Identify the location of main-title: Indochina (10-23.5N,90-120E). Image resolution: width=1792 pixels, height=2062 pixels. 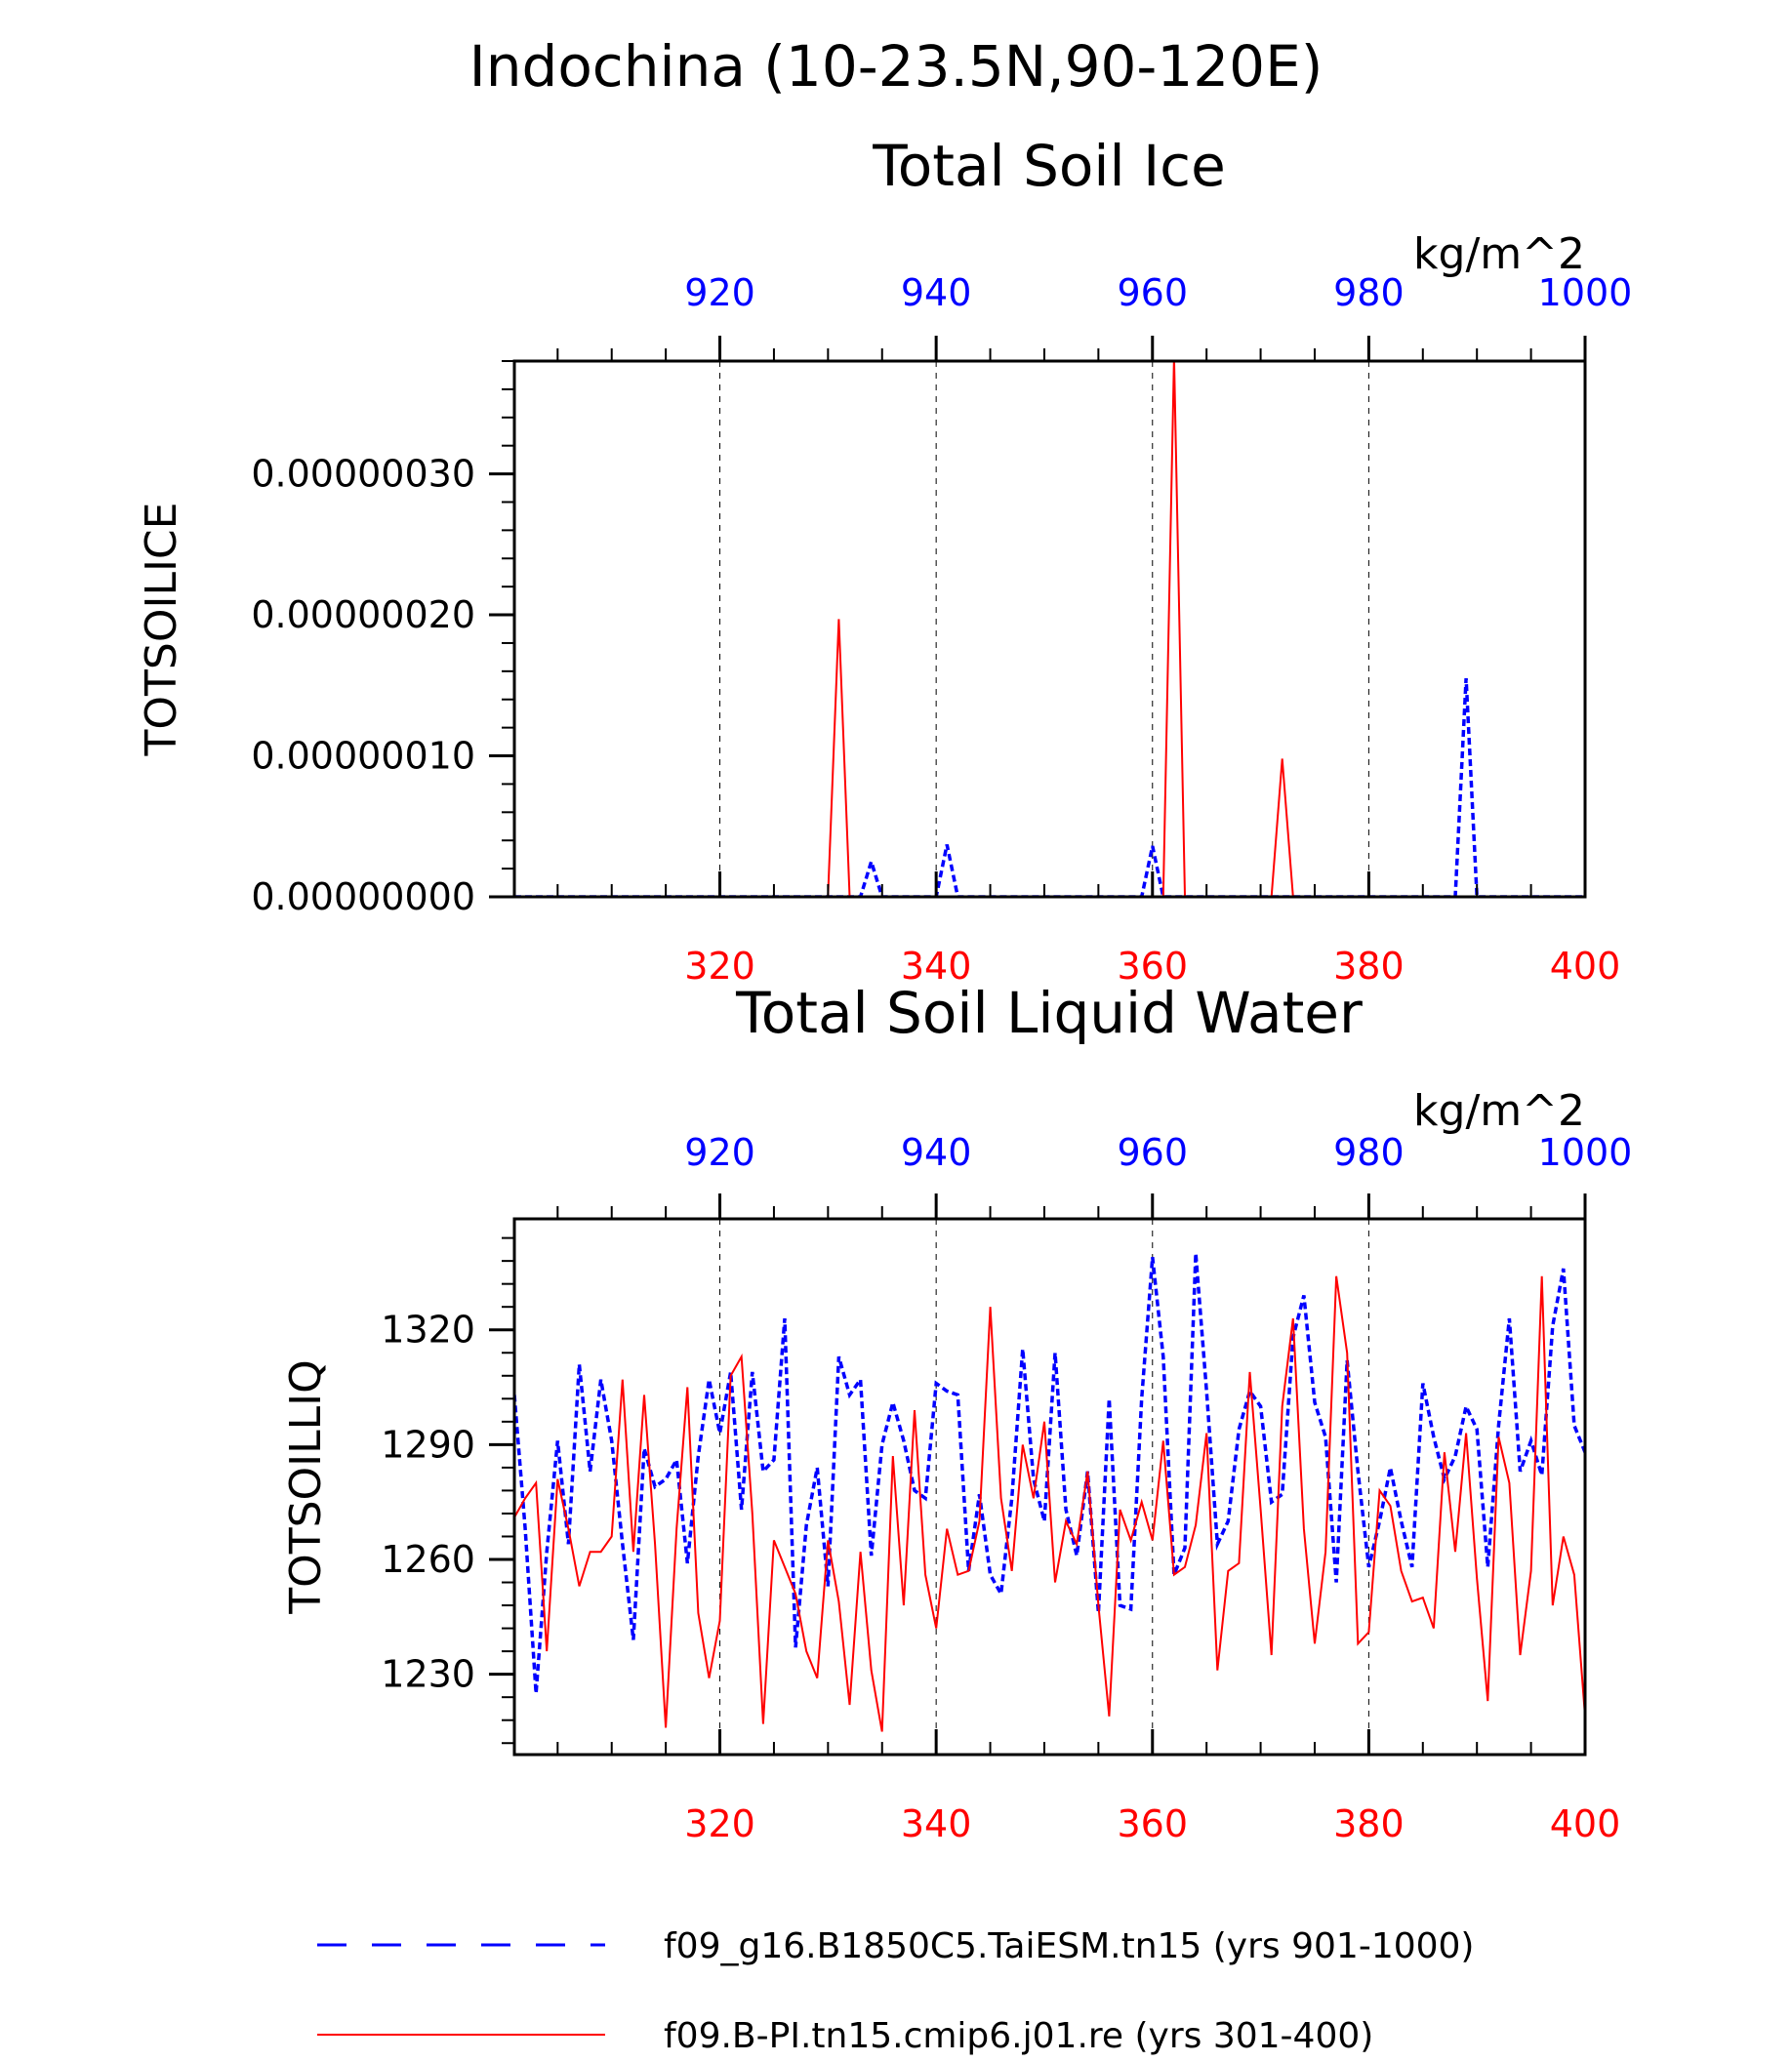
(896, 66).